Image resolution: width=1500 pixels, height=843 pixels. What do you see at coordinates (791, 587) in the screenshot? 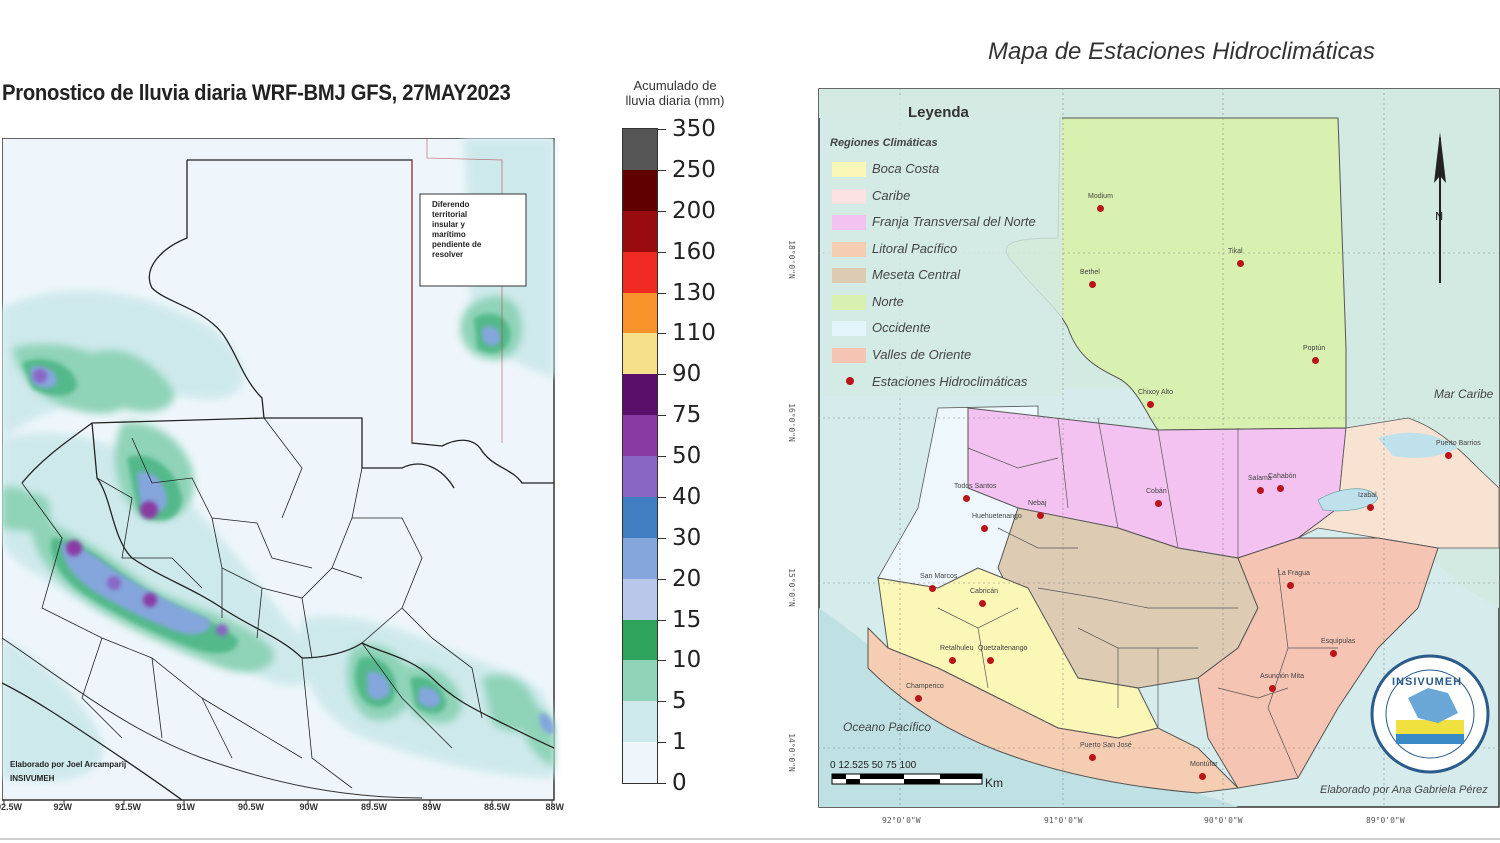
I see `lat-tick: 15°0'0"N` at bounding box center [791, 587].